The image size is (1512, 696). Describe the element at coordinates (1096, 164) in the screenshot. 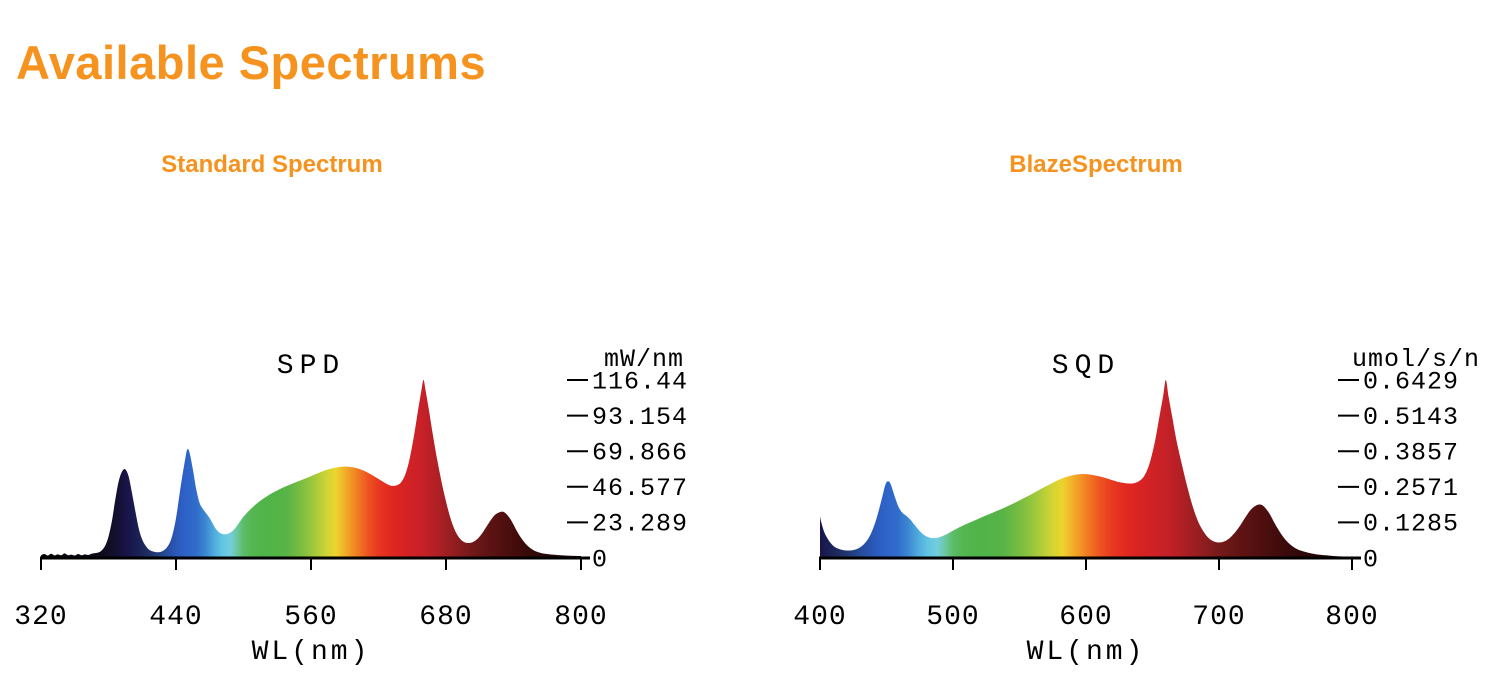

I see `chart-heading-blaze-spectrum: BlazeSpectrum` at that location.